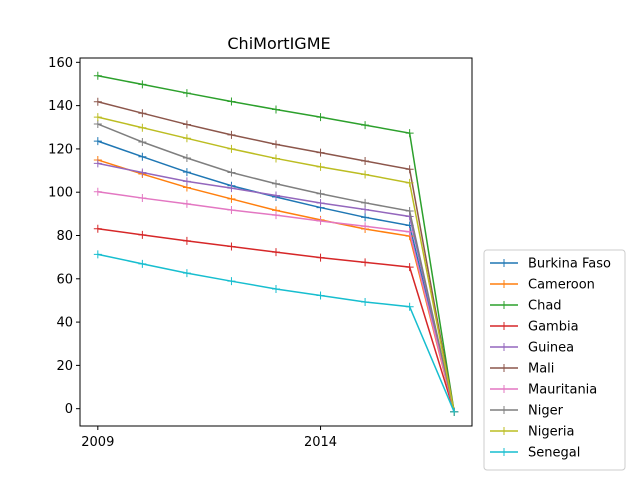  I want to click on legend-label: Burkina Faso, so click(569, 264).